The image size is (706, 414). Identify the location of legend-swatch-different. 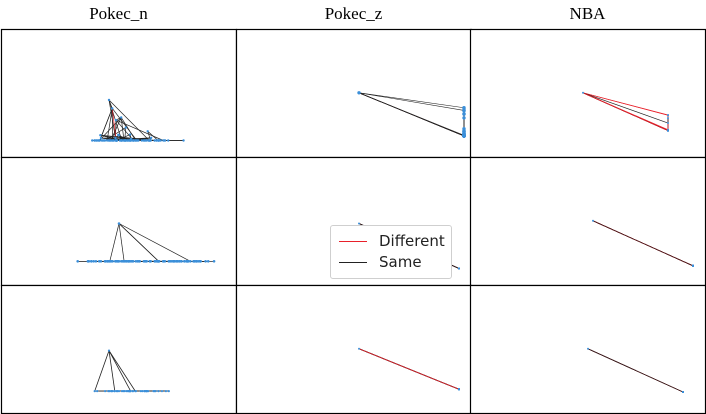
(353, 241).